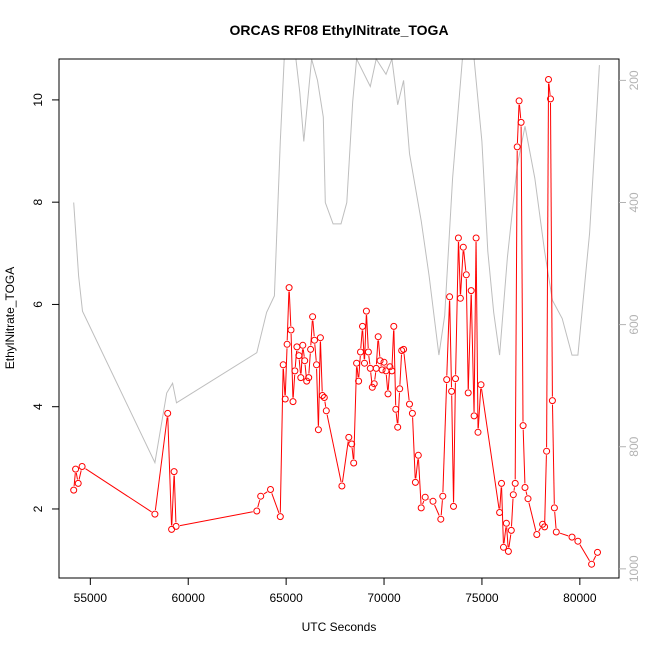  I want to click on y-tick-label: 4, so click(38, 406).